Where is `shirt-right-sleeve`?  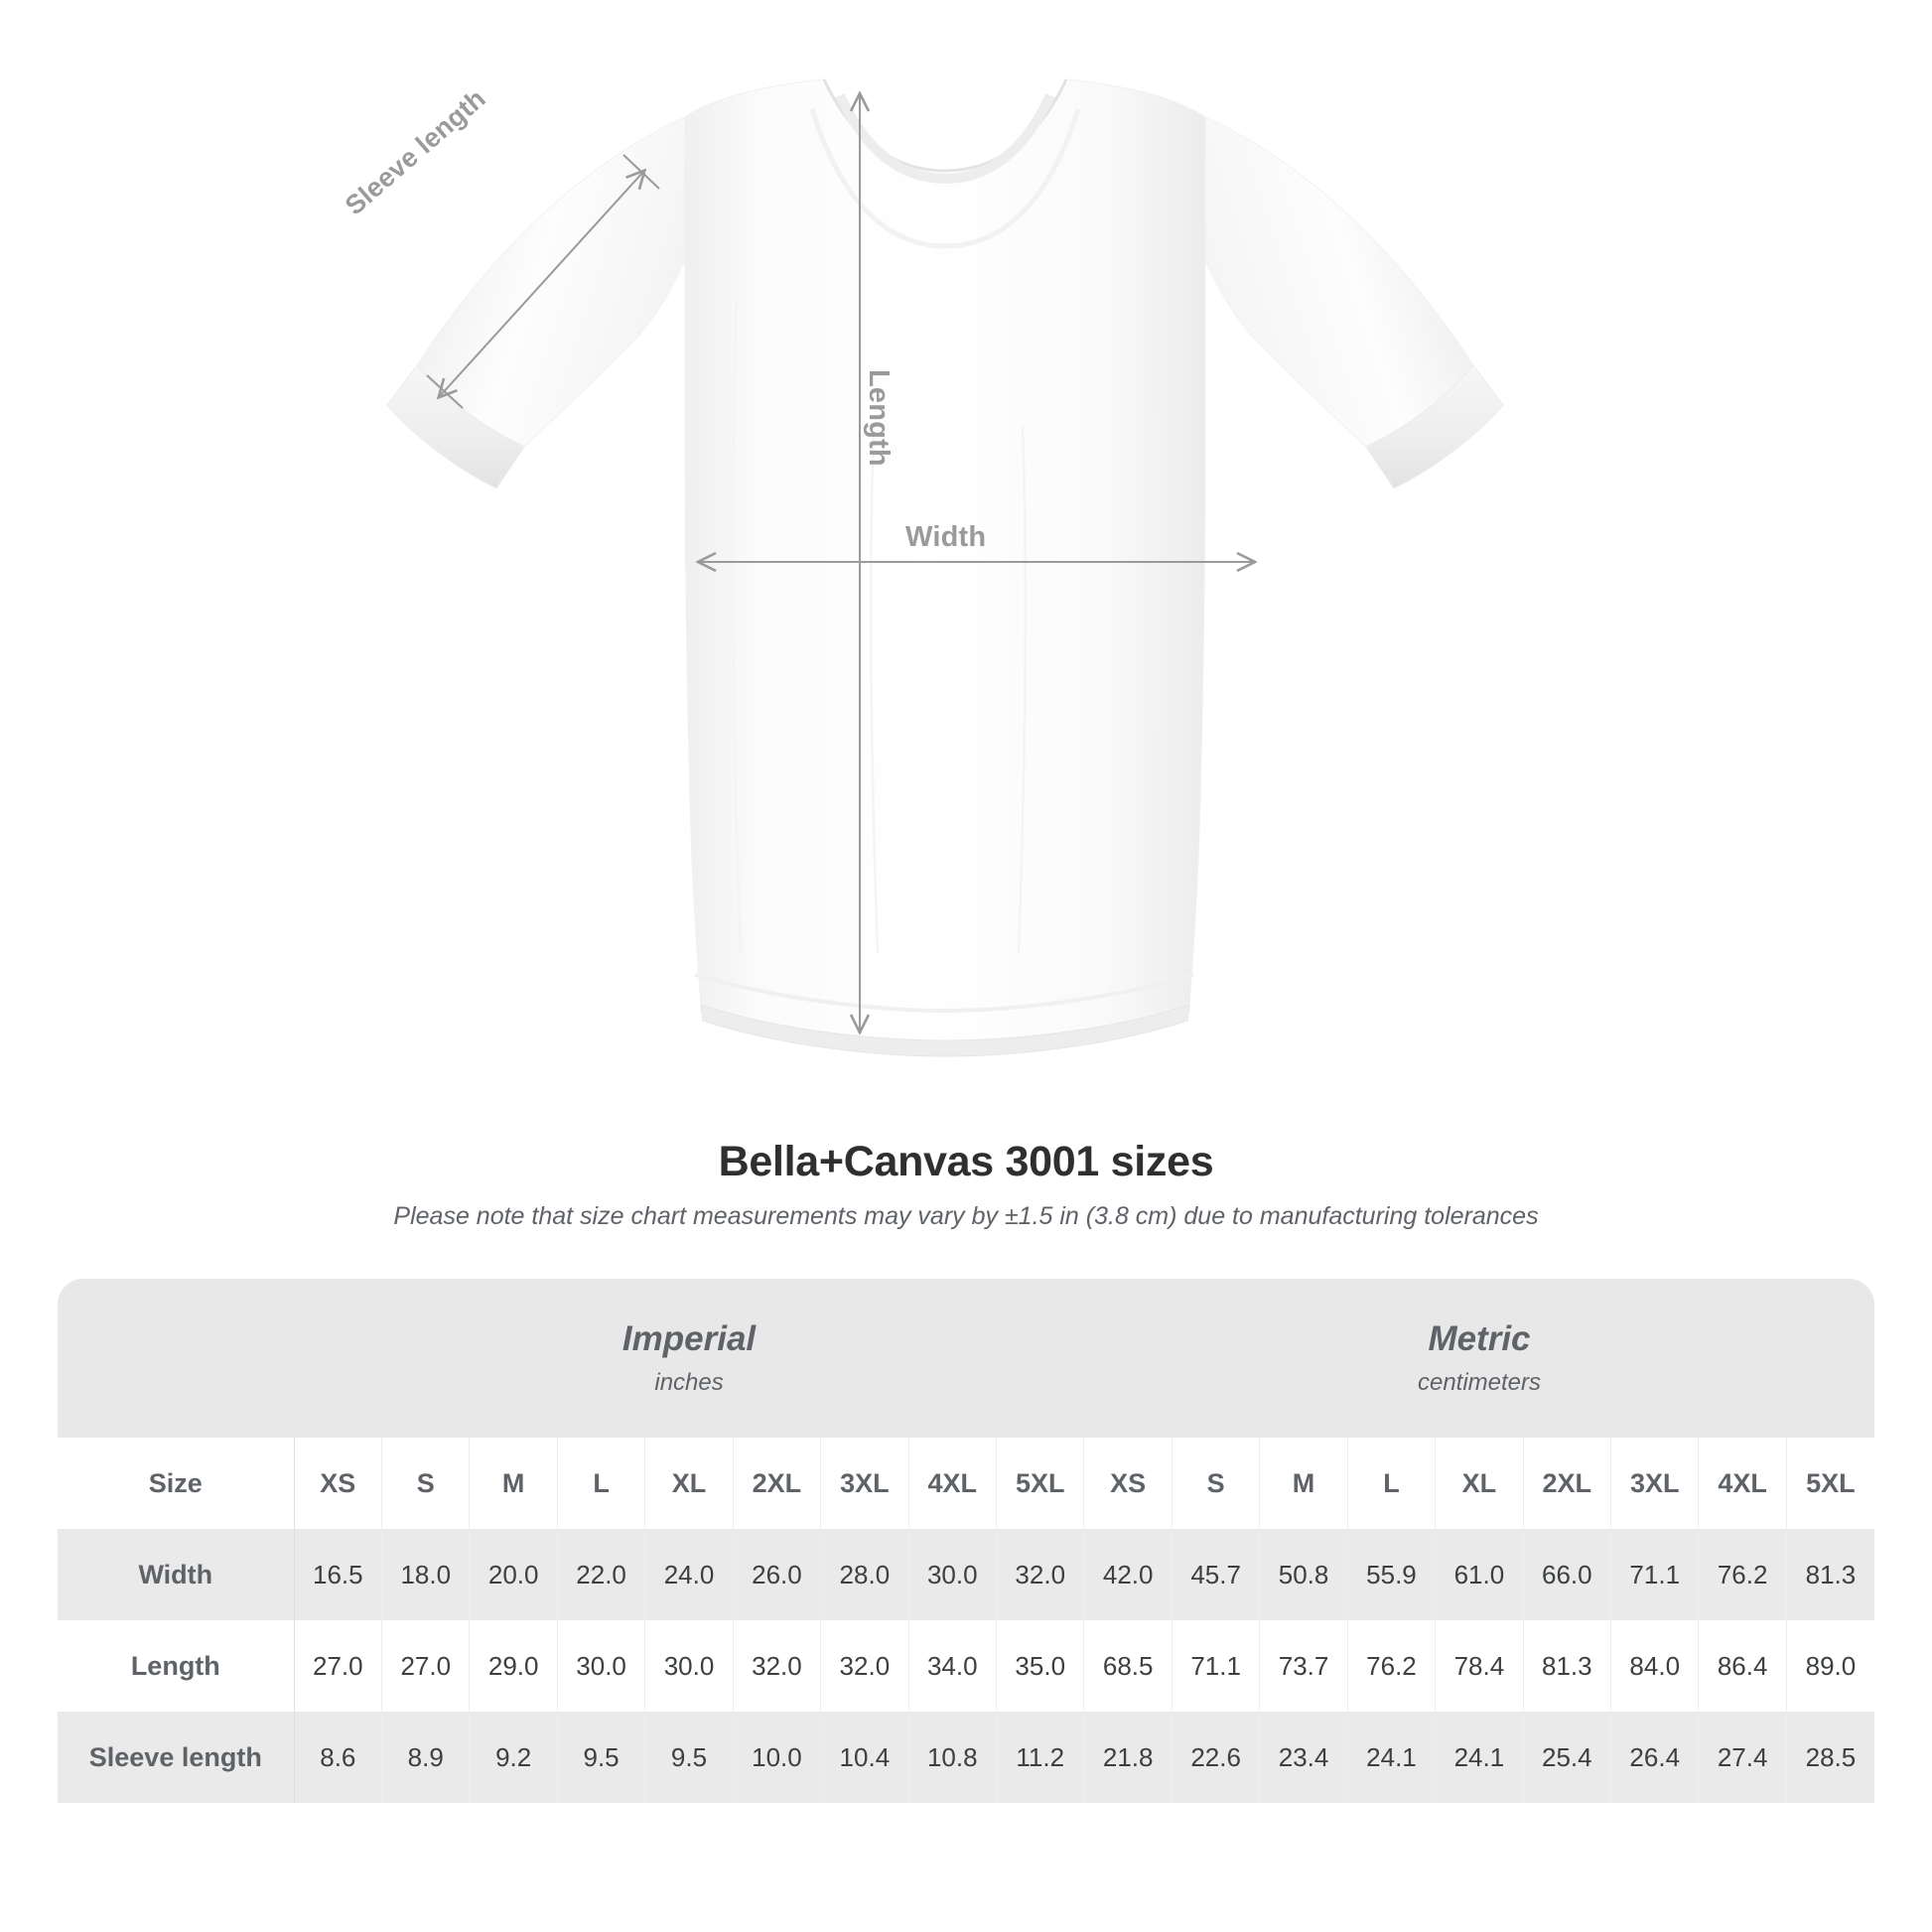 shirt-right-sleeve is located at coordinates (1354, 302).